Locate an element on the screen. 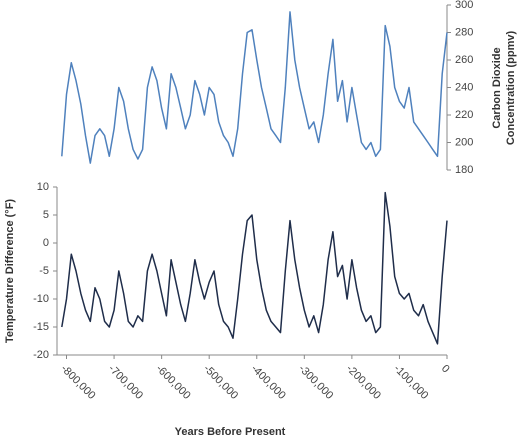 Image resolution: width=528 pixels, height=442 pixels. y-tick-label: 5 is located at coordinates (46, 215).